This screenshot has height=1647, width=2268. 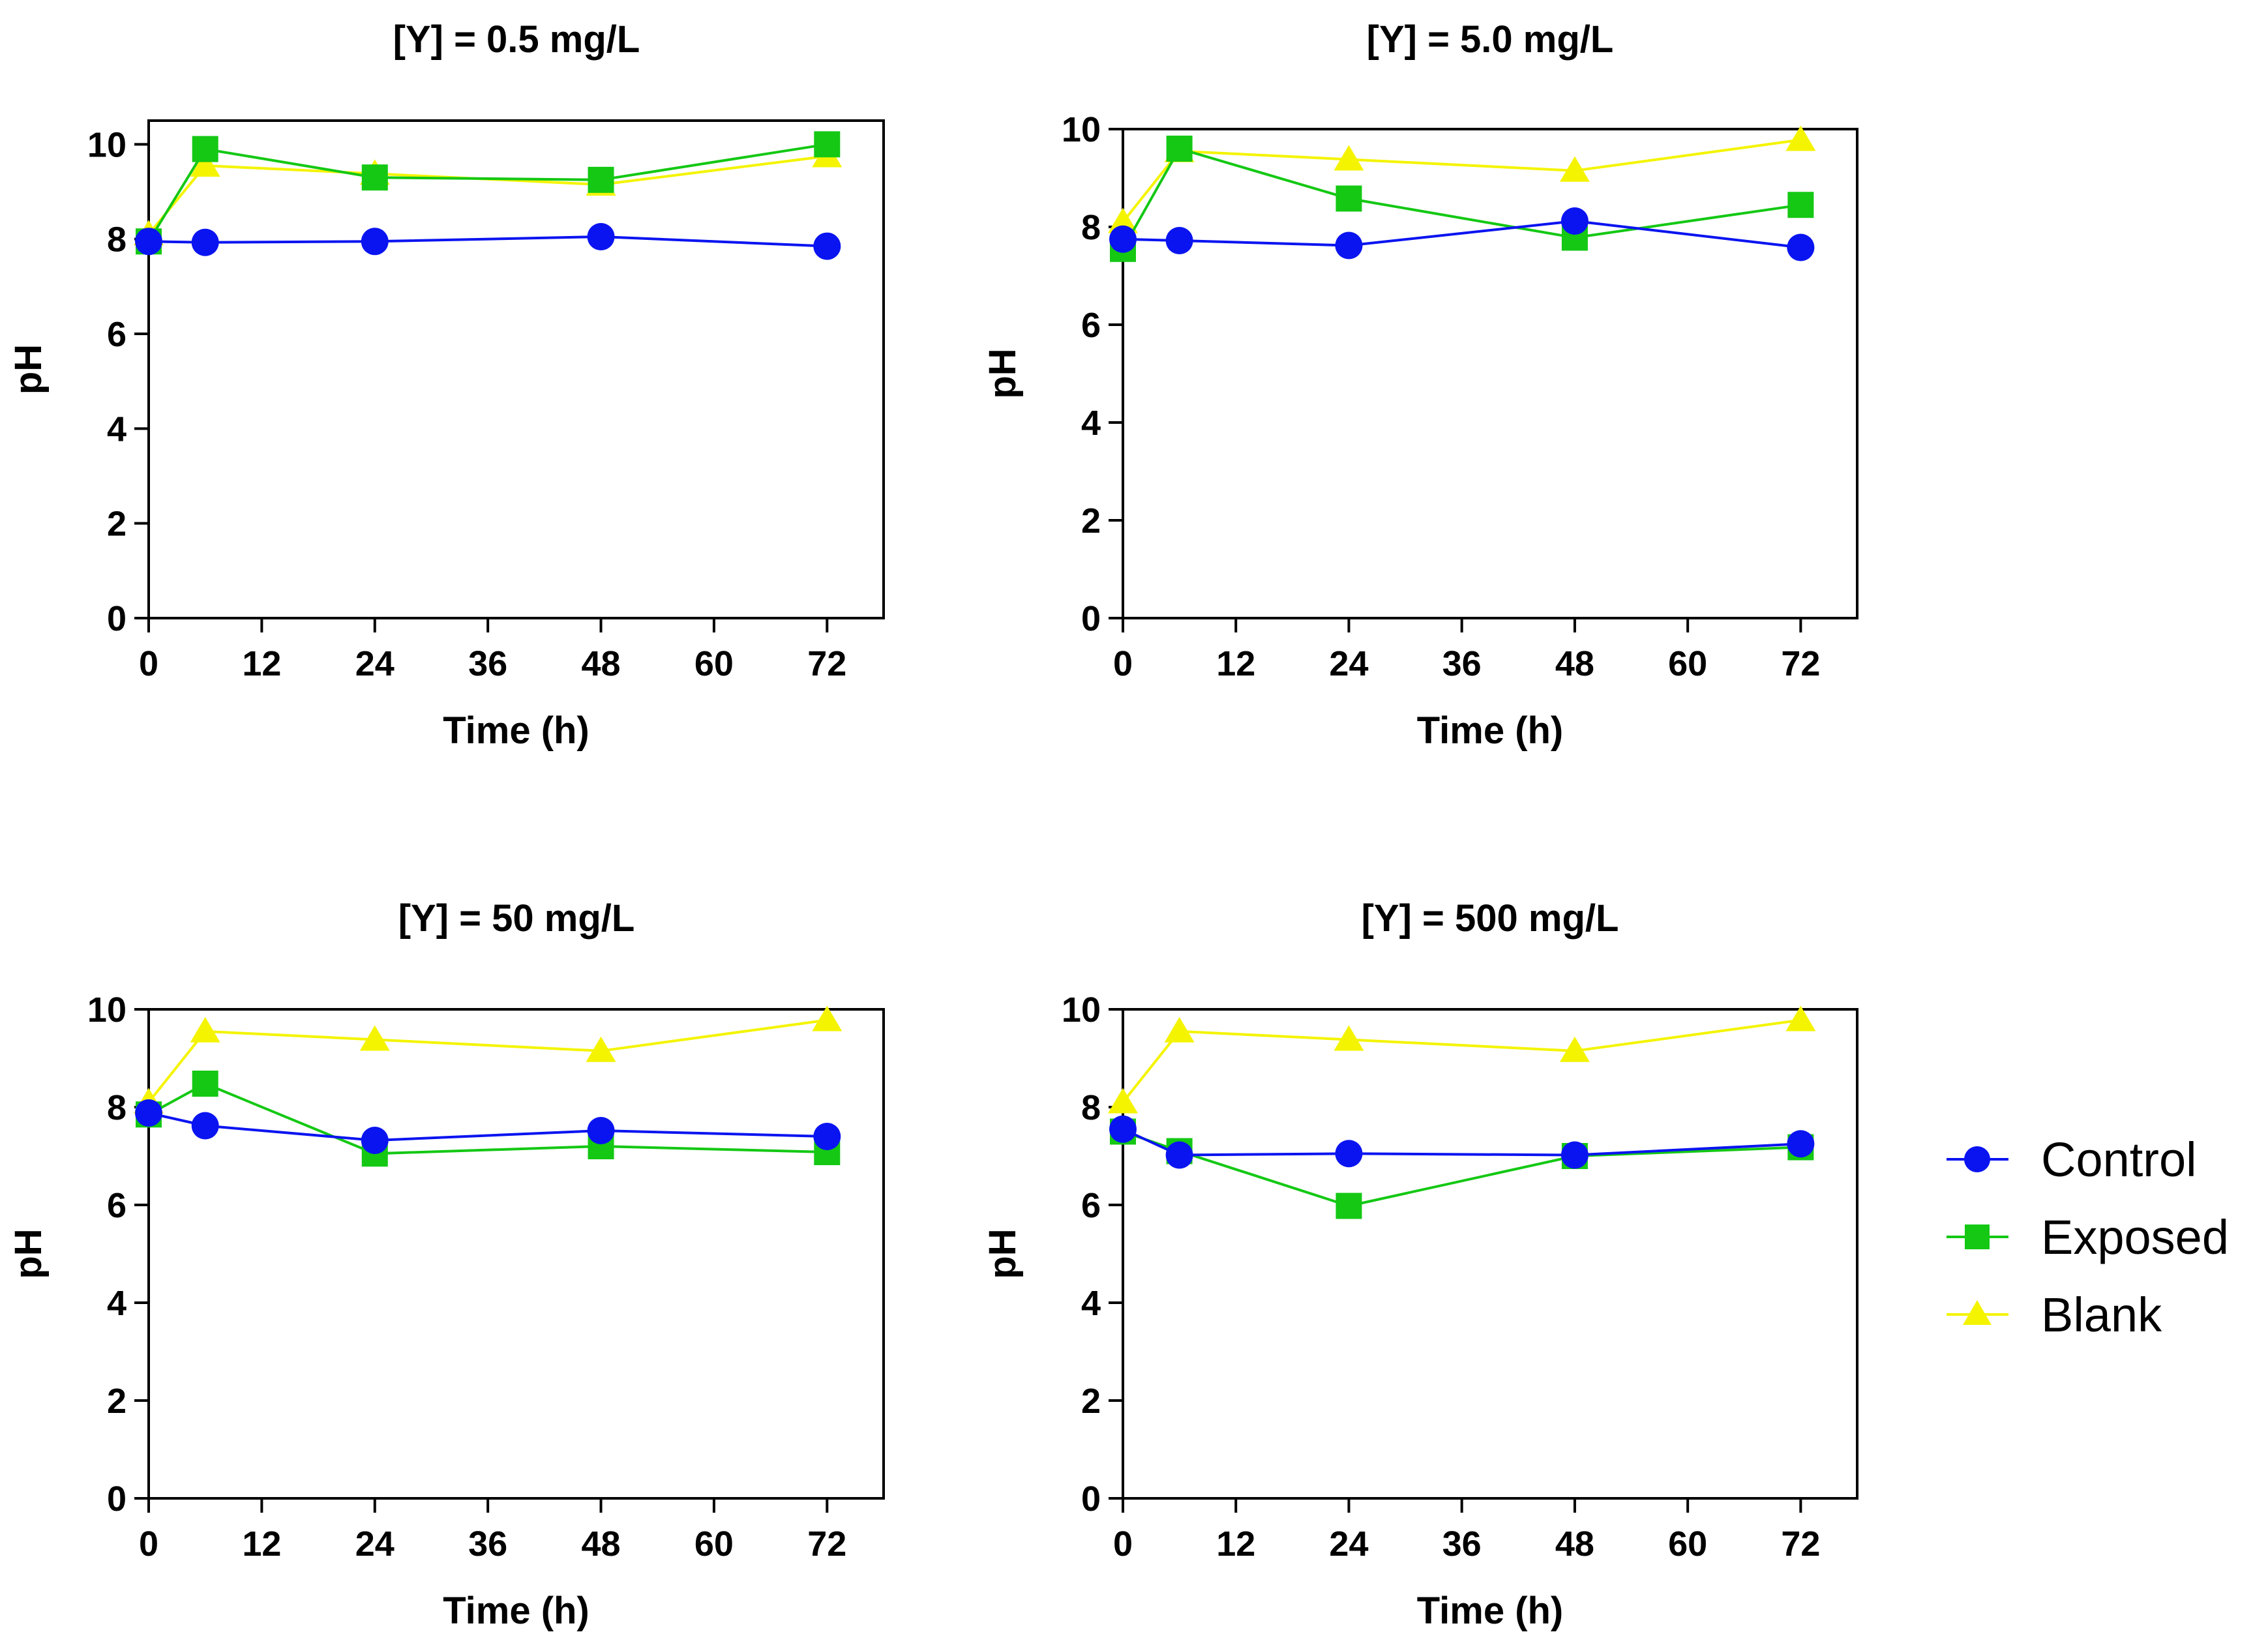 I want to click on legend-item-blank: Blank, so click(x=2054, y=1315).